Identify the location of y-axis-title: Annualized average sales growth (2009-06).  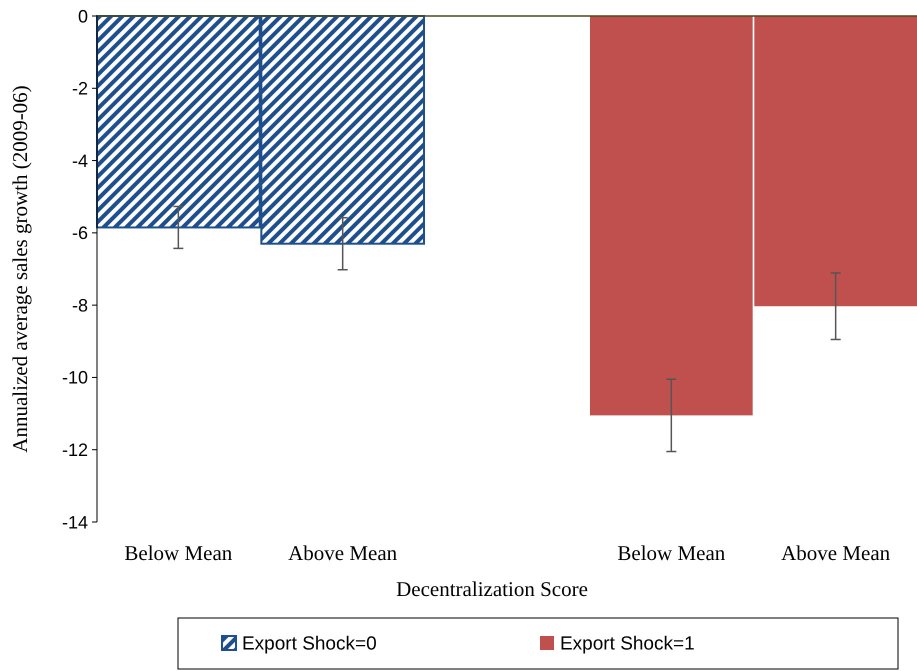
(20, 269).